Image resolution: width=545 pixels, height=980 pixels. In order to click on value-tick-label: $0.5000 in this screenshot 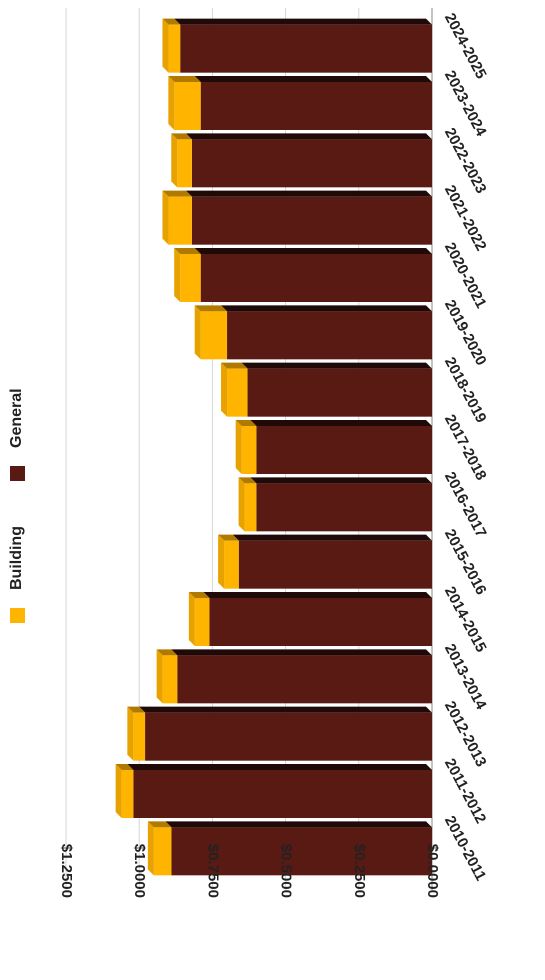, I will do `click(286, 871)`.